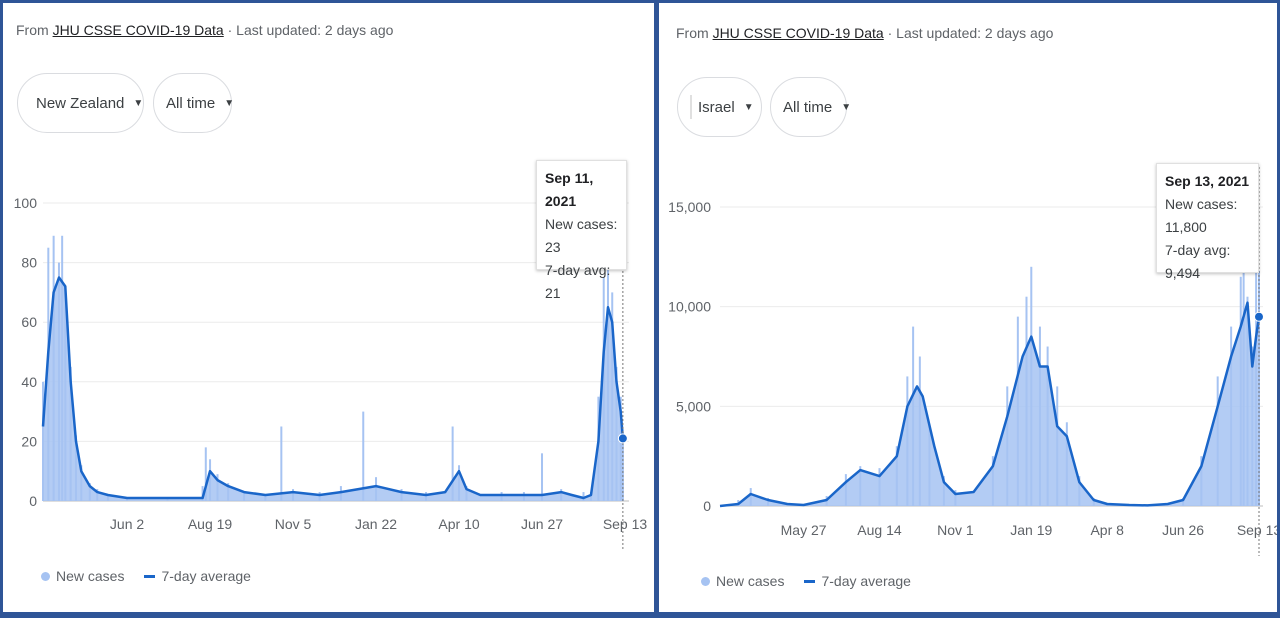 This screenshot has width=1280, height=618. Describe the element at coordinates (581, 235) in the screenshot. I see `tooltip-new-cases: New cases: 23` at that location.